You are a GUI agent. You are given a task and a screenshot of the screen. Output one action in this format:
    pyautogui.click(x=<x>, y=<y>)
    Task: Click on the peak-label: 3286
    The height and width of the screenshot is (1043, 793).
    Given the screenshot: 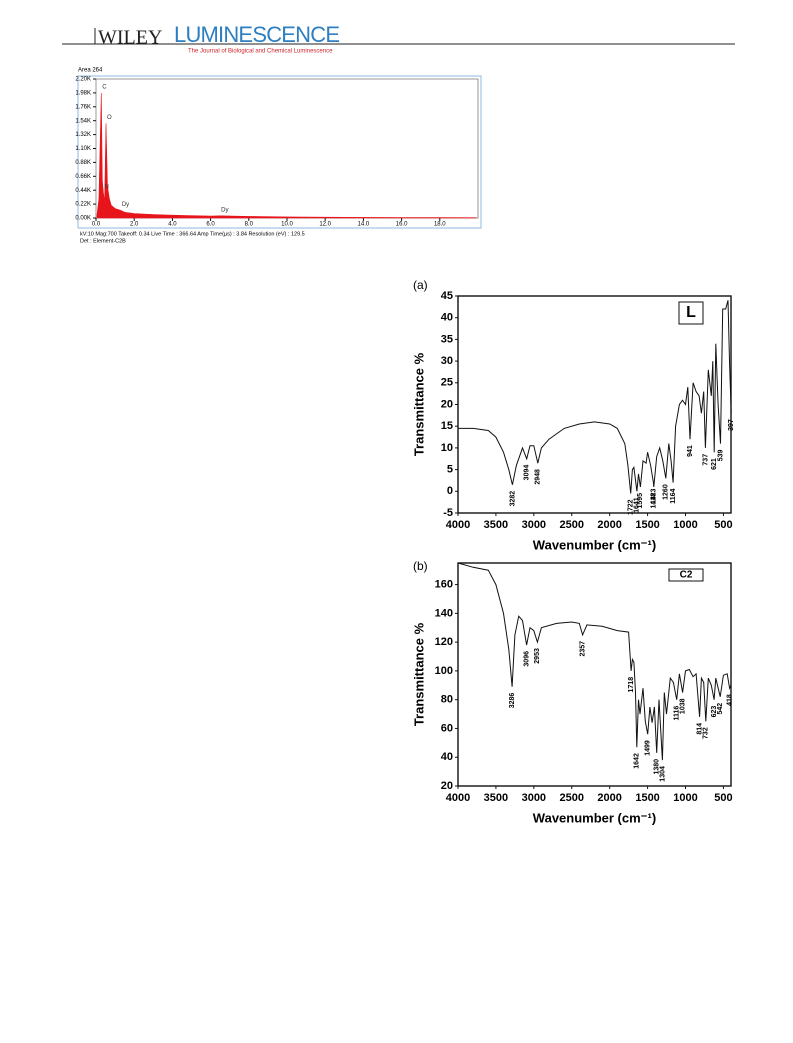 What is the action you would take?
    pyautogui.click(x=512, y=701)
    